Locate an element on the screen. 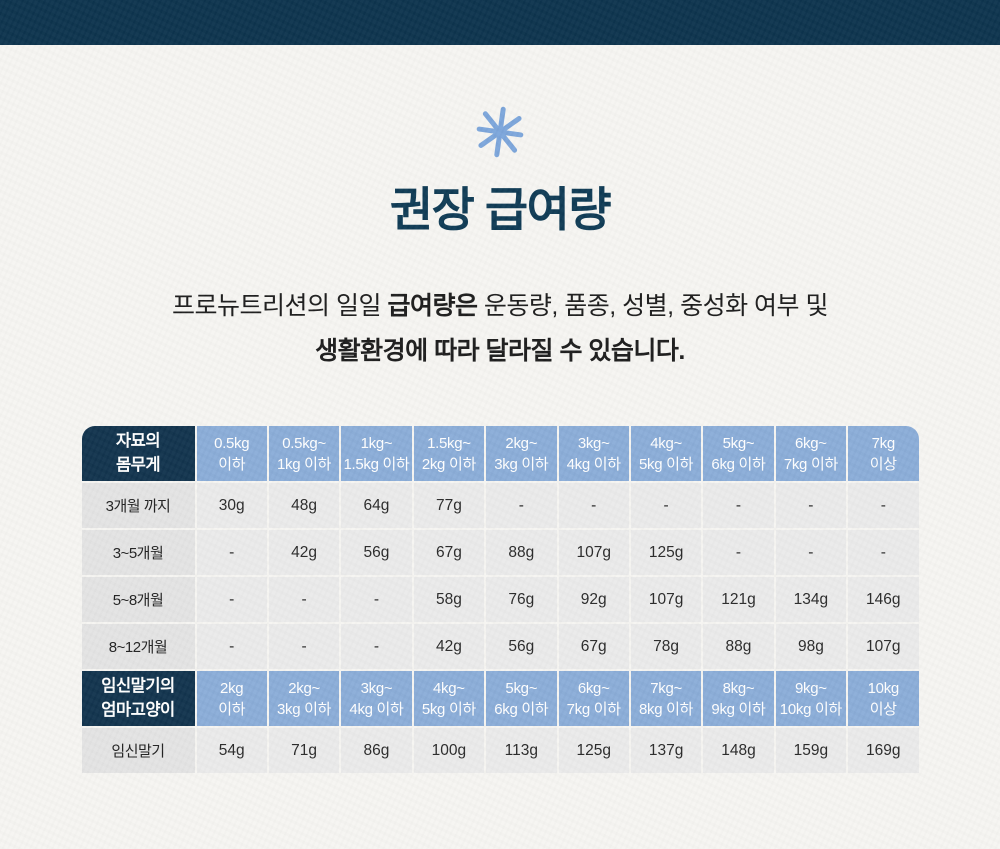 Image resolution: width=1000 pixels, height=849 pixels. column-header-mother: 10kg 이상 is located at coordinates (883, 698).